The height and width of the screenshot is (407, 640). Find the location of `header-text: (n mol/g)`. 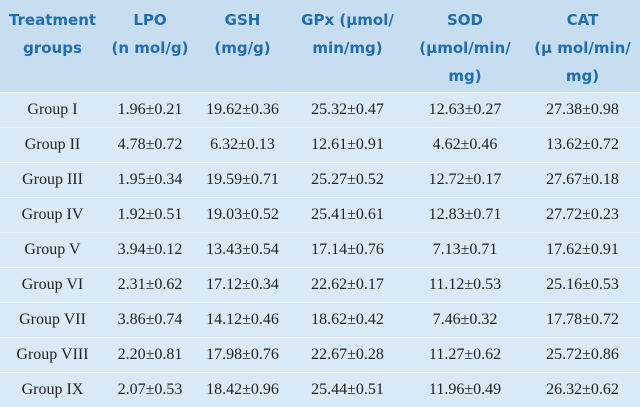

header-text: (n mol/g) is located at coordinates (150, 48).